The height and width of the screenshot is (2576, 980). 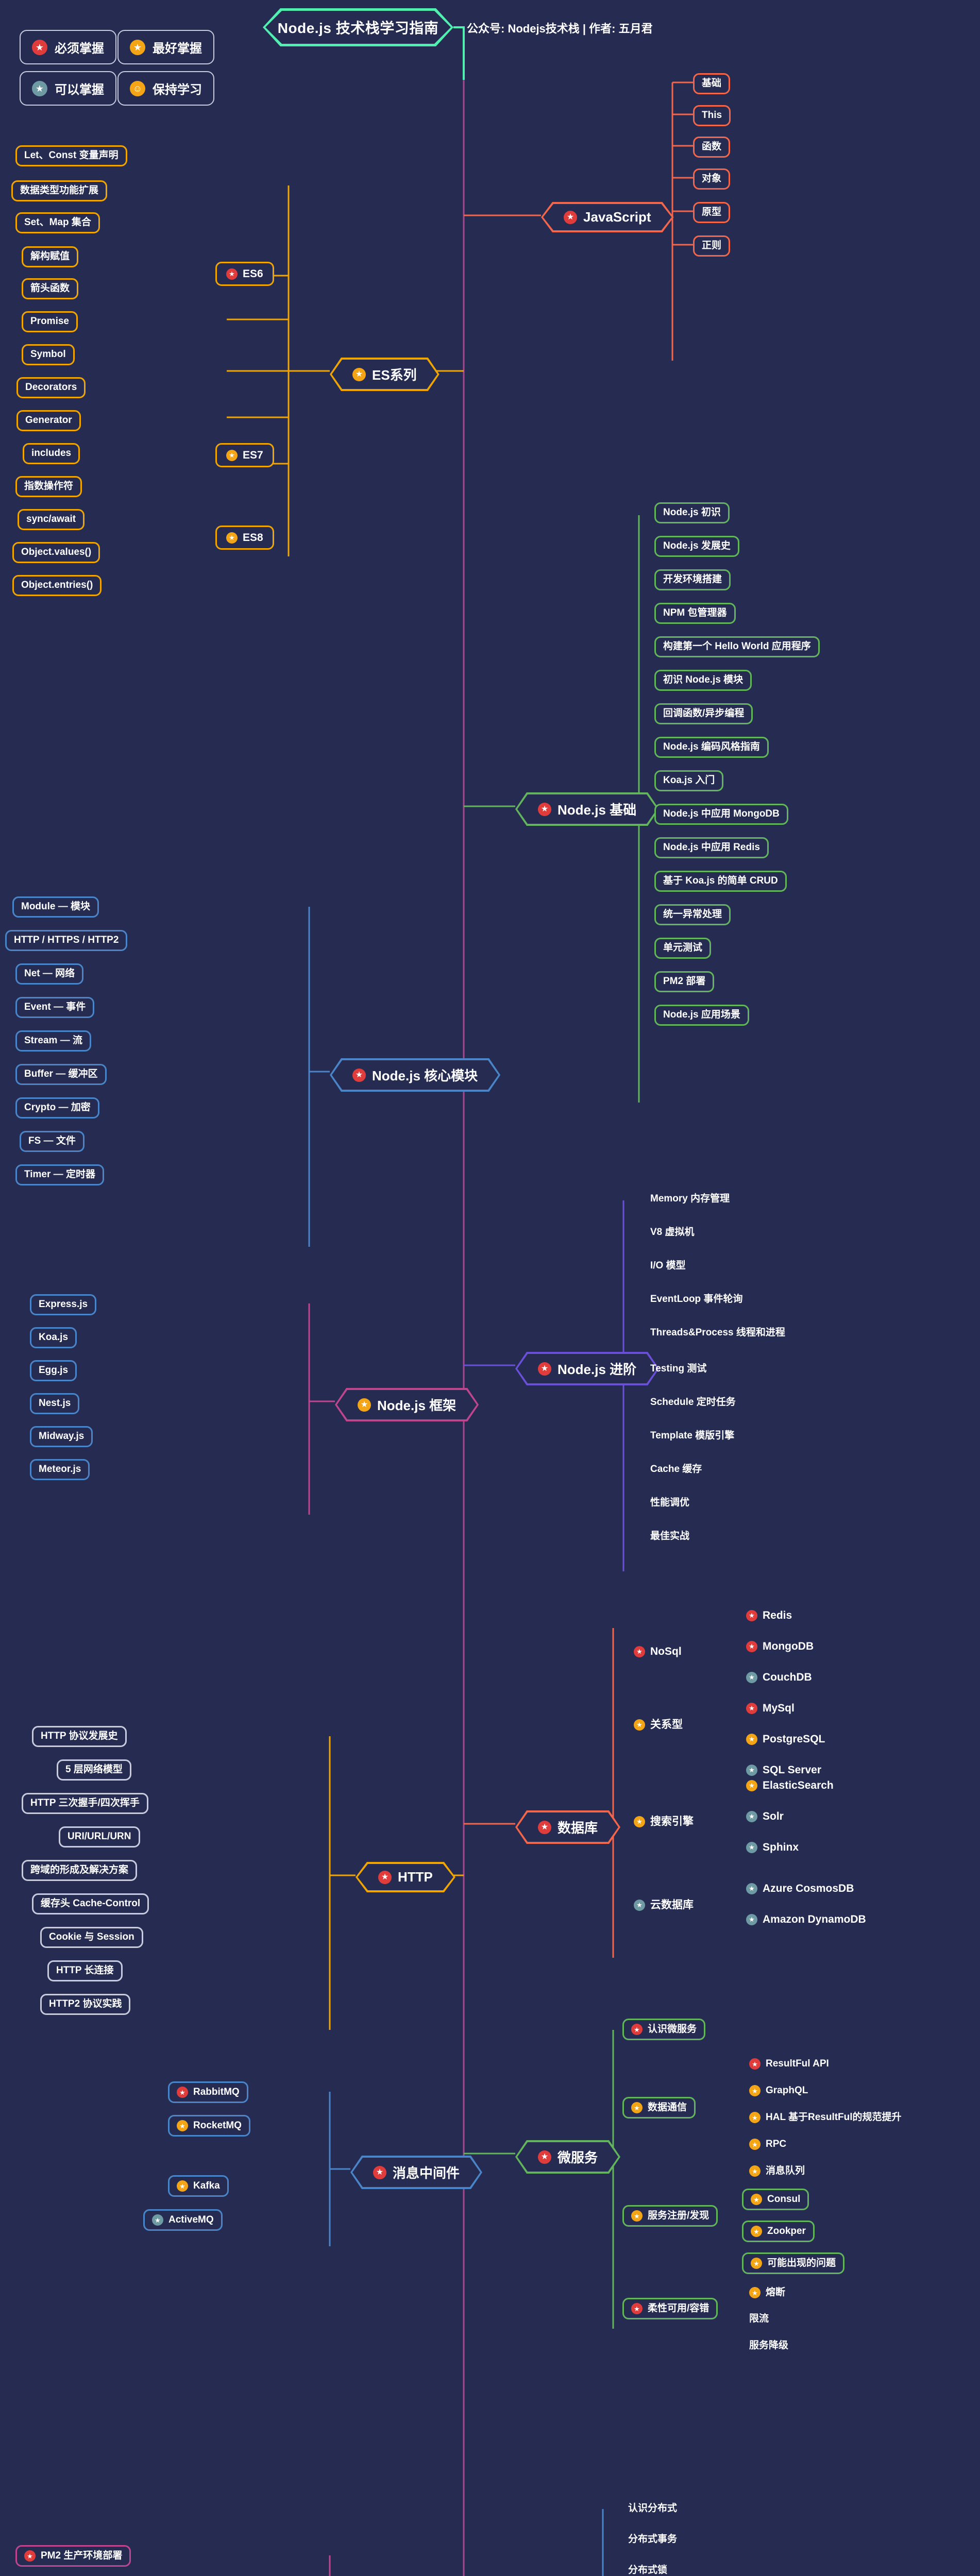 What do you see at coordinates (385, 374) in the screenshot?
I see `branch-es-series: ★ ES系列` at bounding box center [385, 374].